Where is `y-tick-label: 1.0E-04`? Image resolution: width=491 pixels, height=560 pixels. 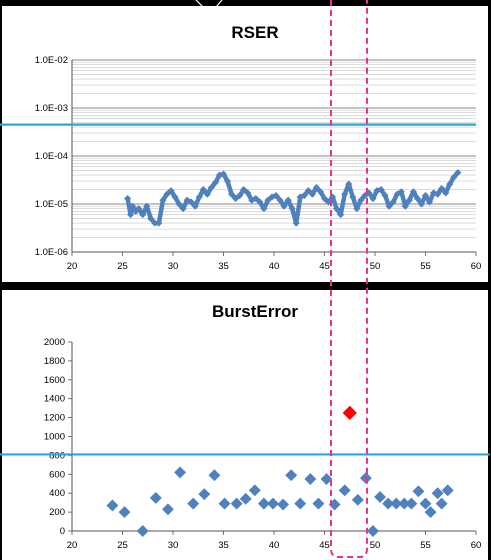
y-tick-label: 1.0E-04 is located at coordinates (51, 156).